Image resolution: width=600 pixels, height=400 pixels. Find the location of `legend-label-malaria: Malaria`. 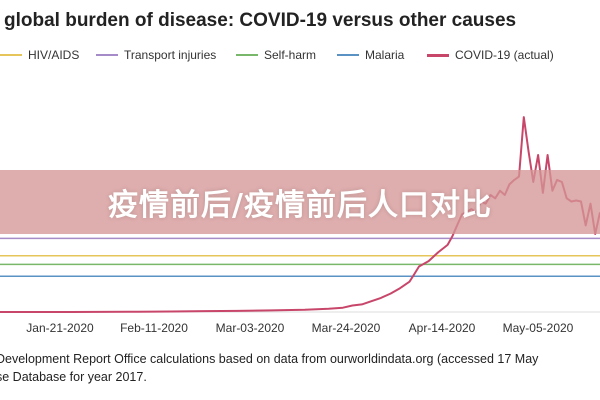

legend-label-malaria: Malaria is located at coordinates (385, 55).